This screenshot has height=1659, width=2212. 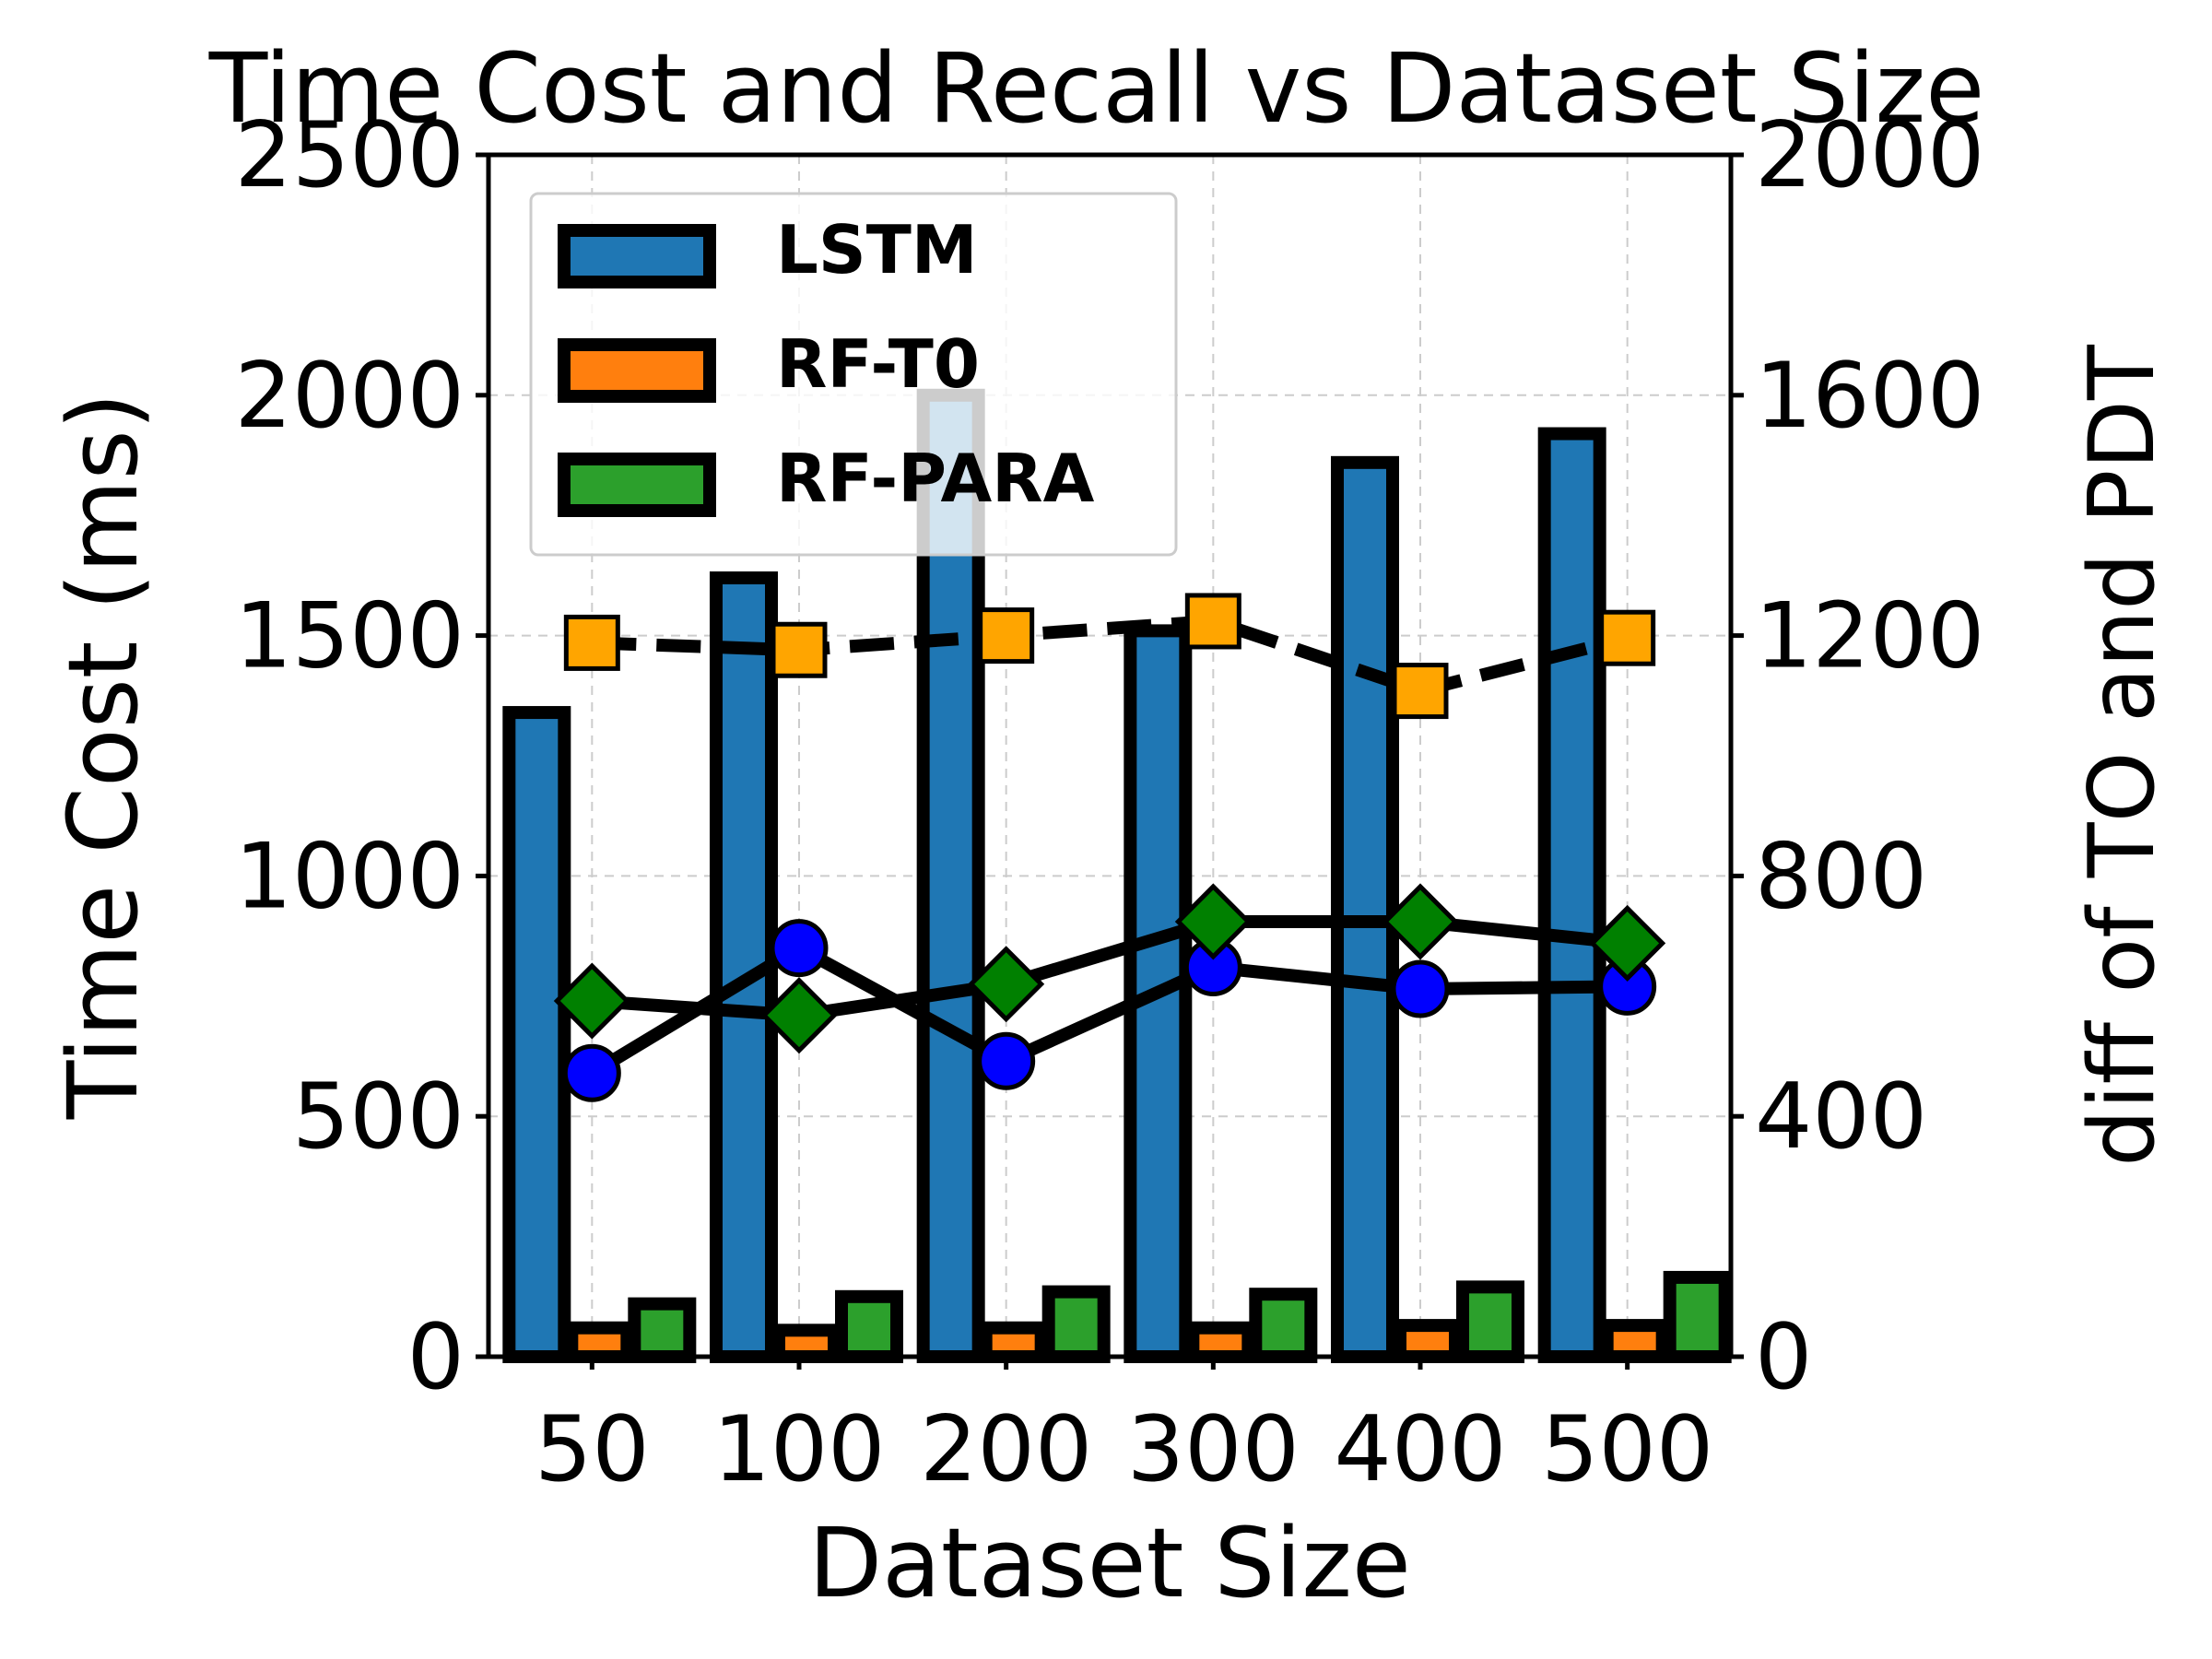 What do you see at coordinates (103, 756) in the screenshot?
I see `y-axis-label: Time Cost (ms)` at bounding box center [103, 756].